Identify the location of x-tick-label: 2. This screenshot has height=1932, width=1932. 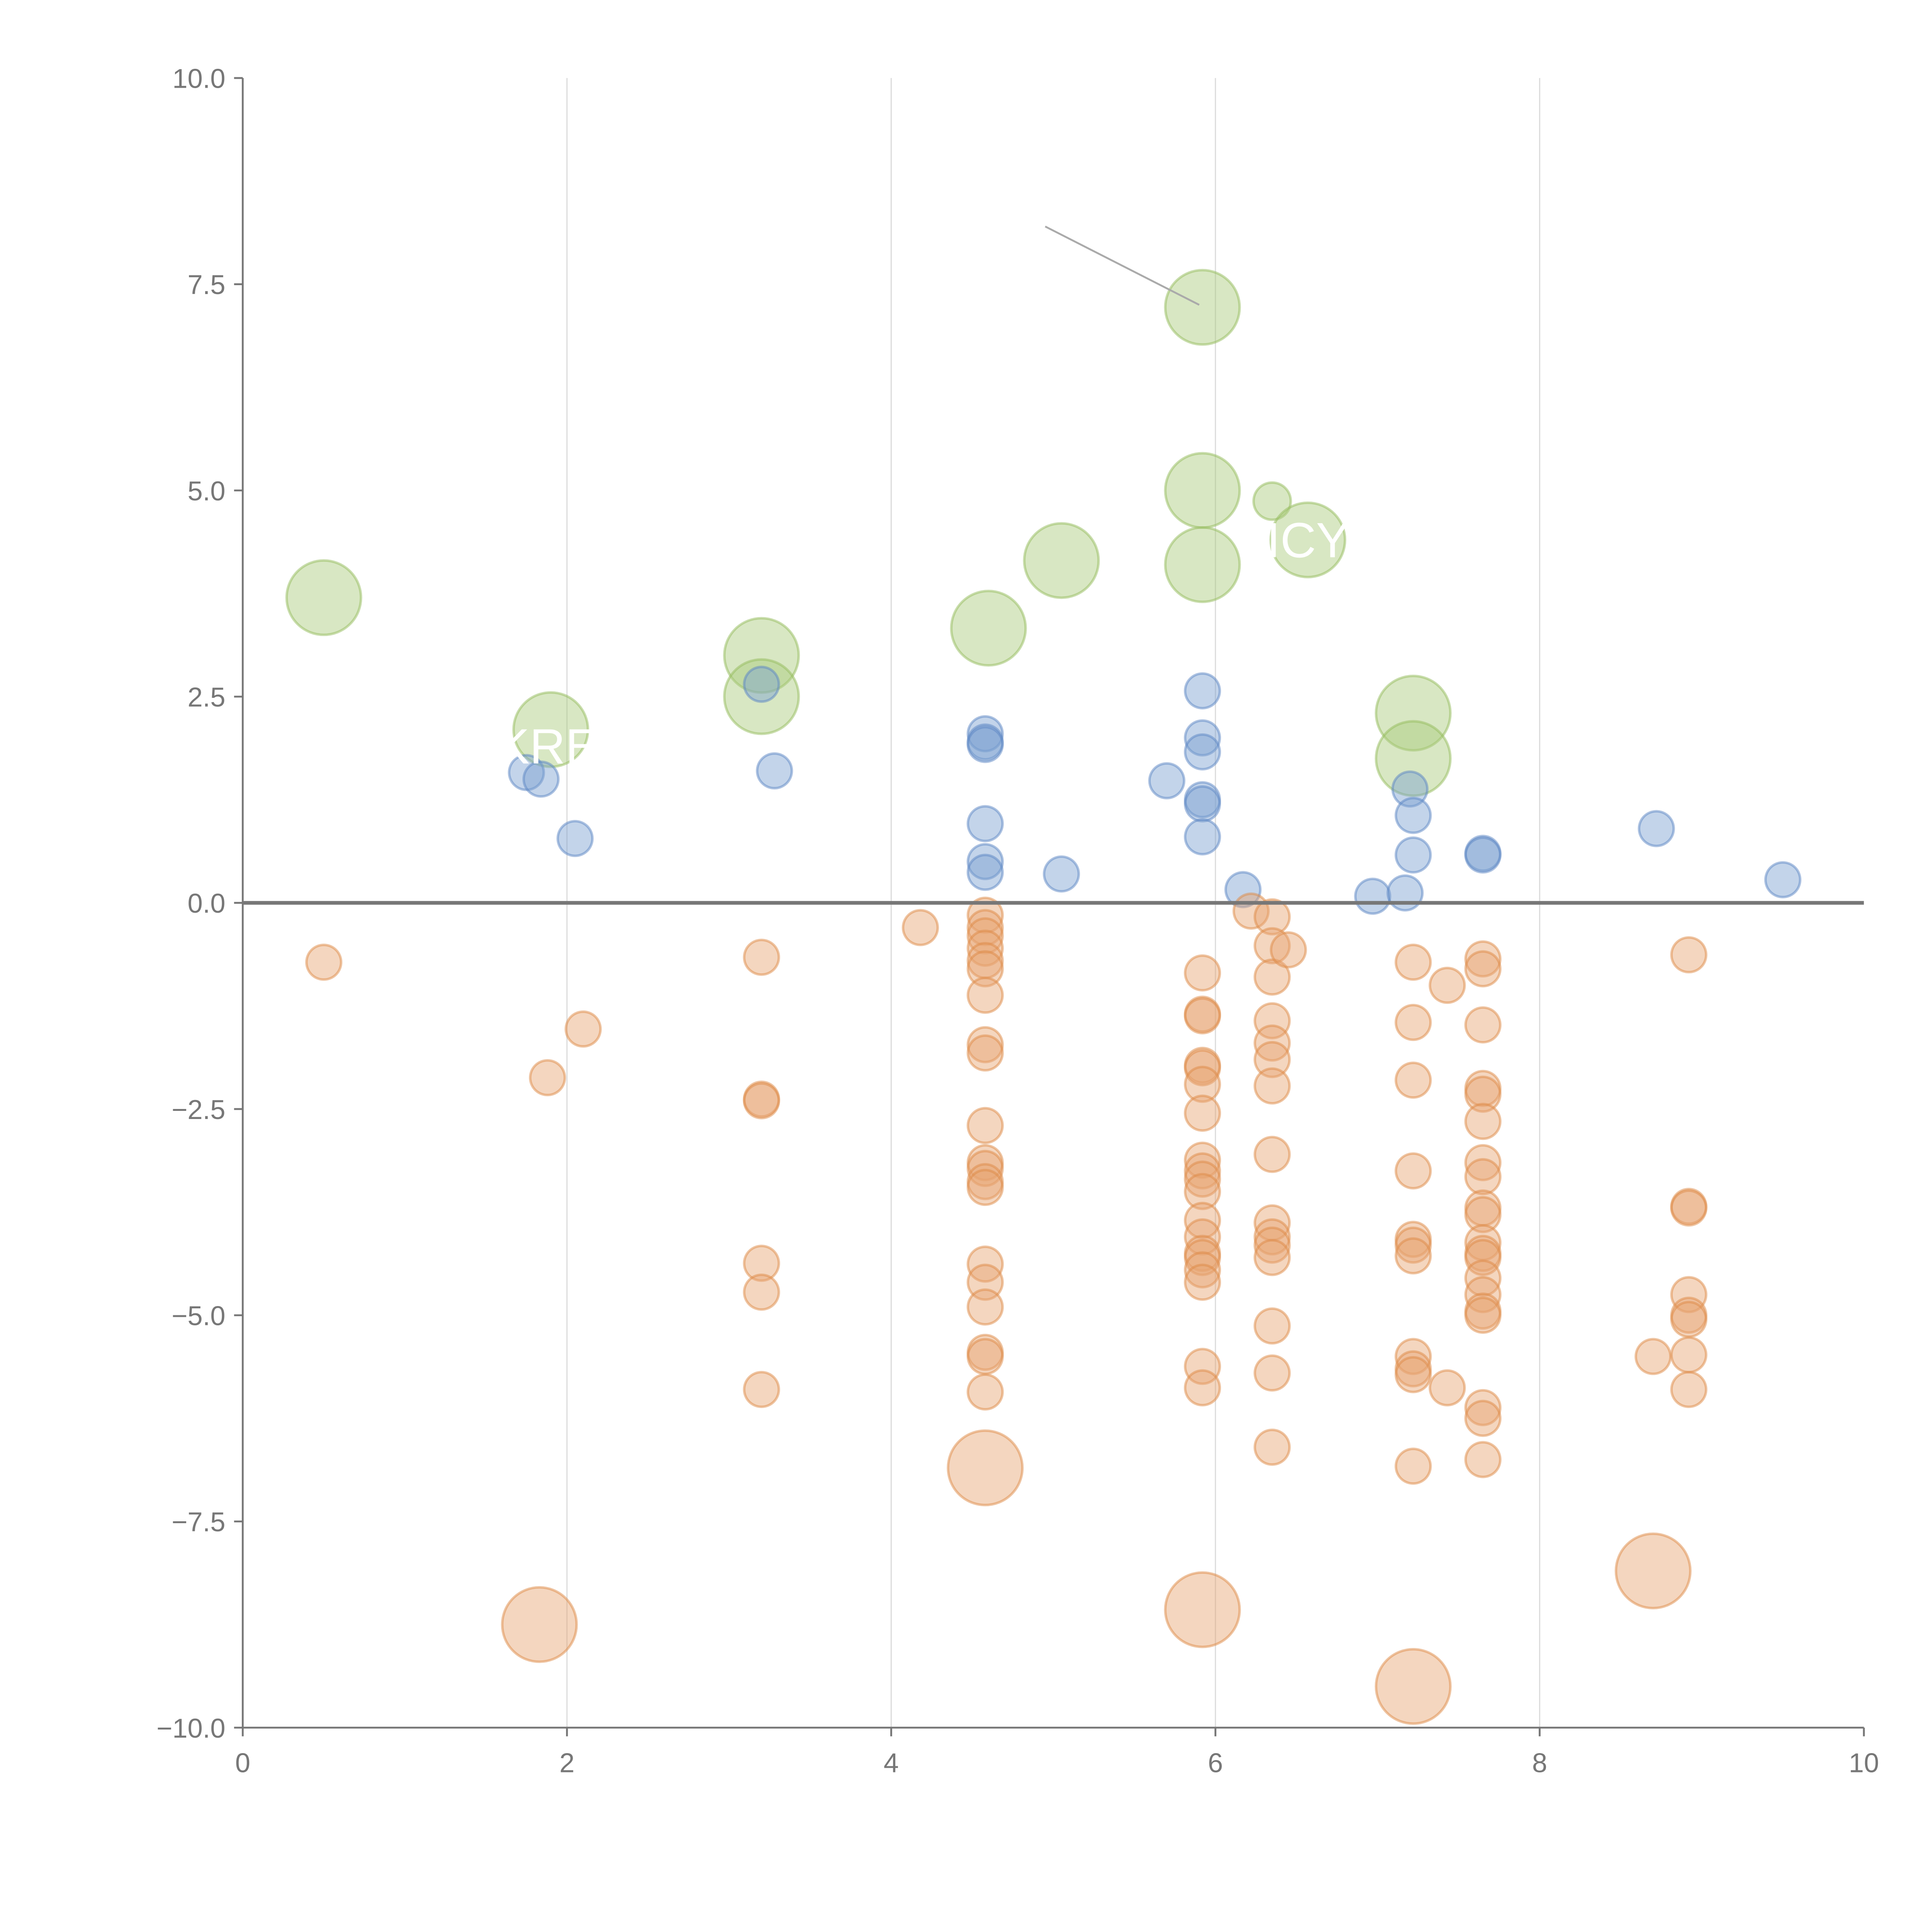
(567, 1763).